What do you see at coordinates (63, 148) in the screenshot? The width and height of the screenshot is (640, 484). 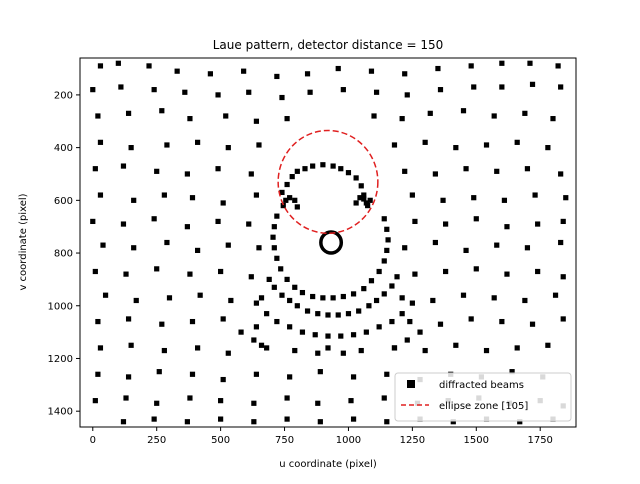 I see `y-tick-label-400: 400` at bounding box center [63, 148].